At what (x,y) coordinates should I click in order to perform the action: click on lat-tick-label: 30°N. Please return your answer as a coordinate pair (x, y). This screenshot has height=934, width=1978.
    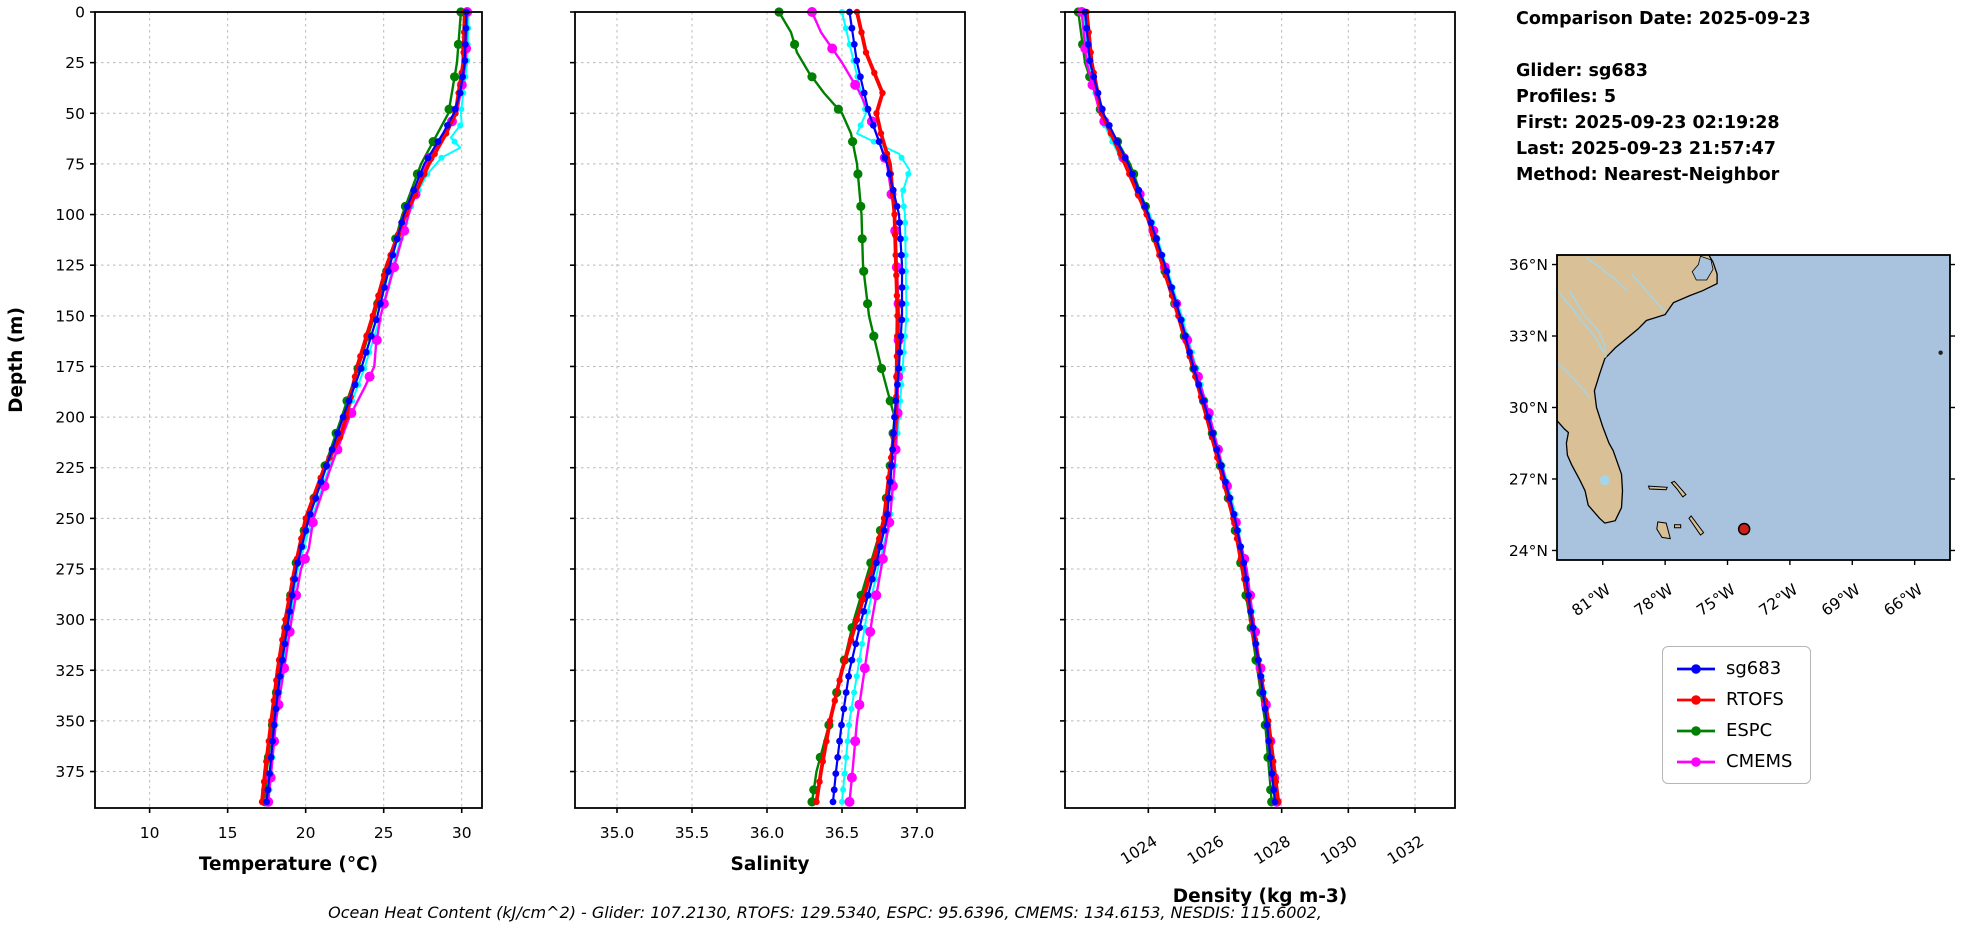
    Looking at the image, I should click on (1528, 408).